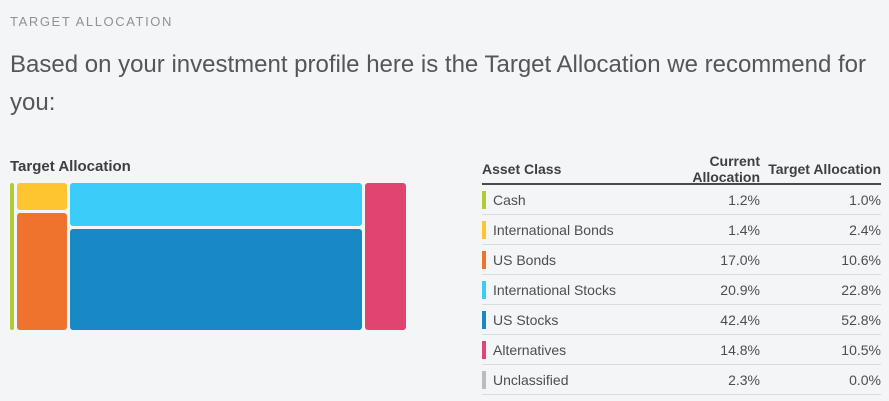 This screenshot has height=401, width=889. I want to click on table-row: International Bonds 1.4% 2.4%, so click(681, 230).